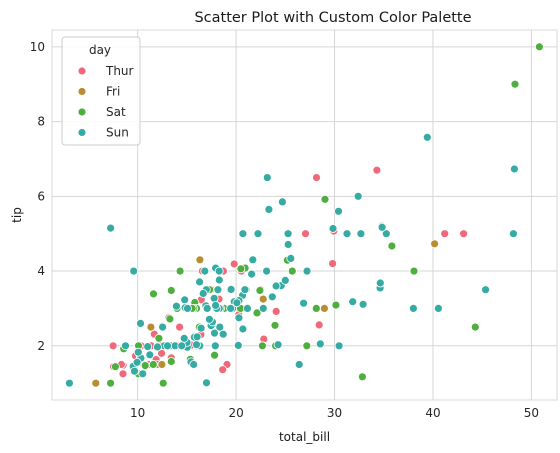  What do you see at coordinates (103, 133) in the screenshot?
I see `legend-item-sun: Sun` at bounding box center [103, 133].